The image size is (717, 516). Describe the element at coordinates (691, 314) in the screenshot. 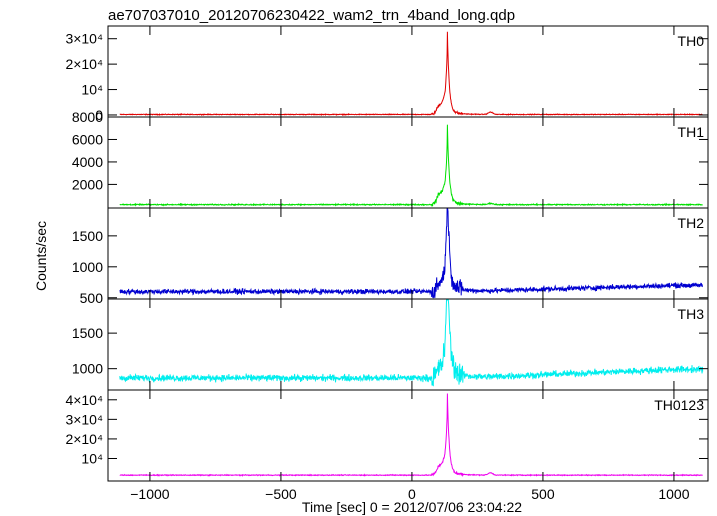

I see `panel-label: TH3` at that location.